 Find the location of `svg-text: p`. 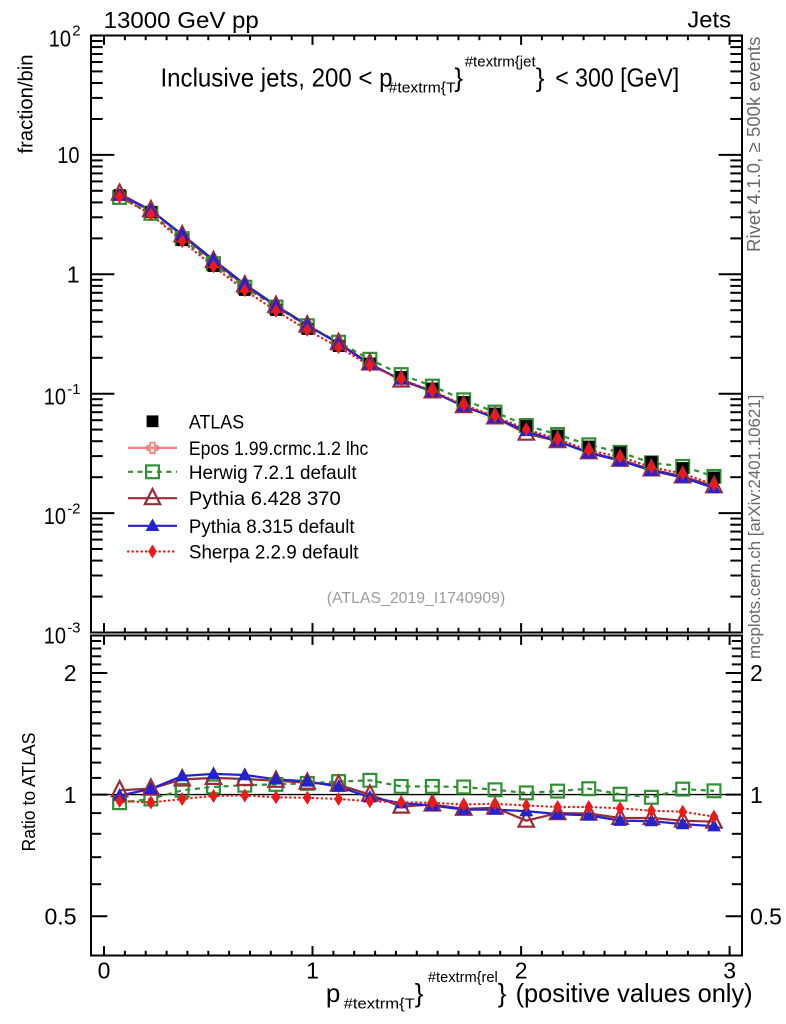

svg-text: p is located at coordinates (333, 993).